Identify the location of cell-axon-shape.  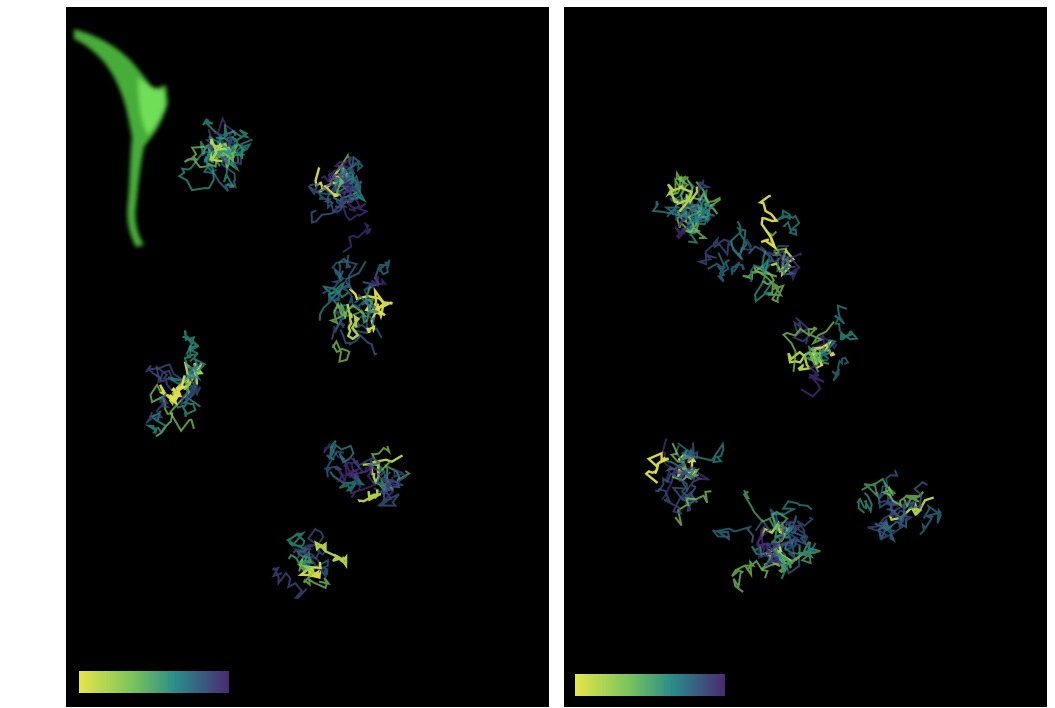
(121, 138).